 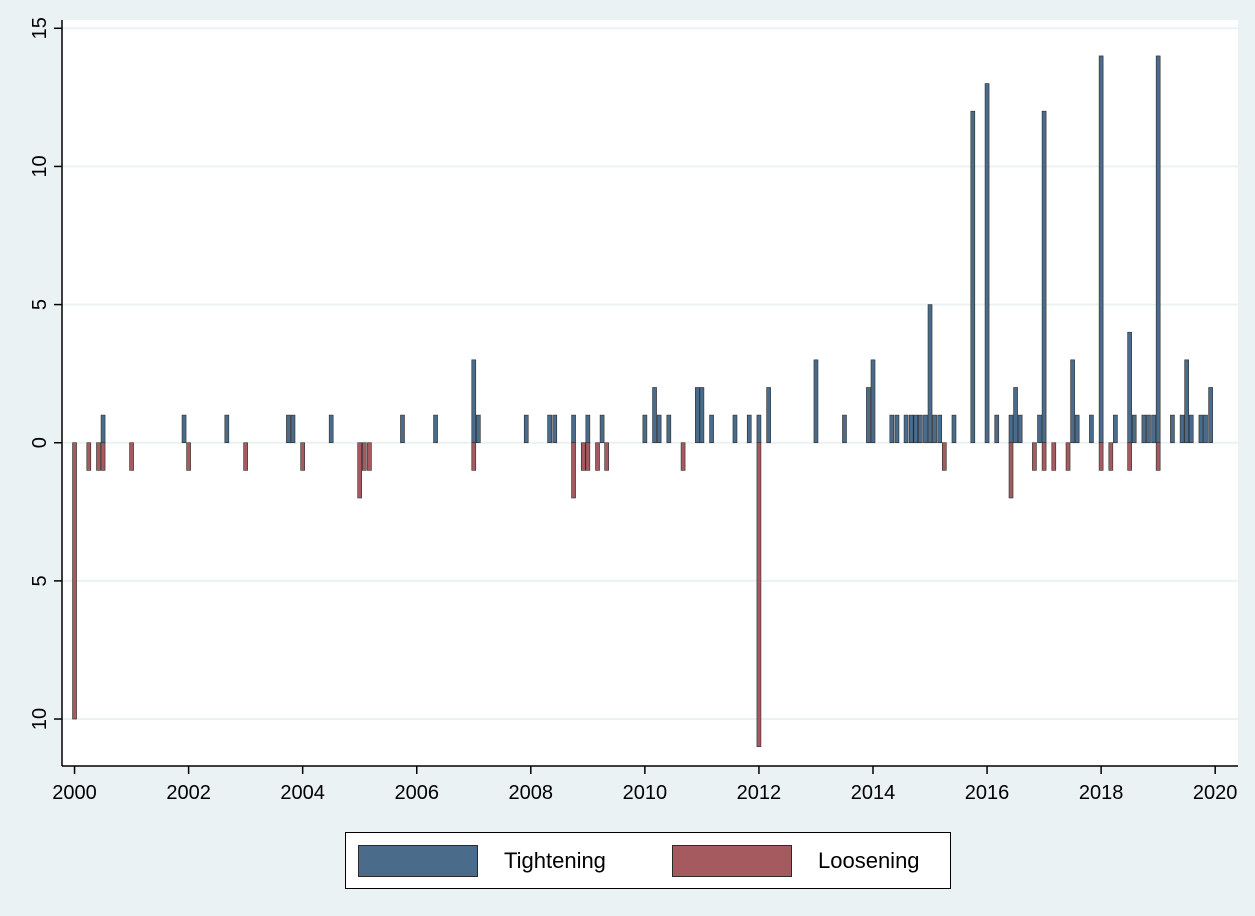 What do you see at coordinates (482, 861) in the screenshot?
I see `legend-item-tightening: Tightening` at bounding box center [482, 861].